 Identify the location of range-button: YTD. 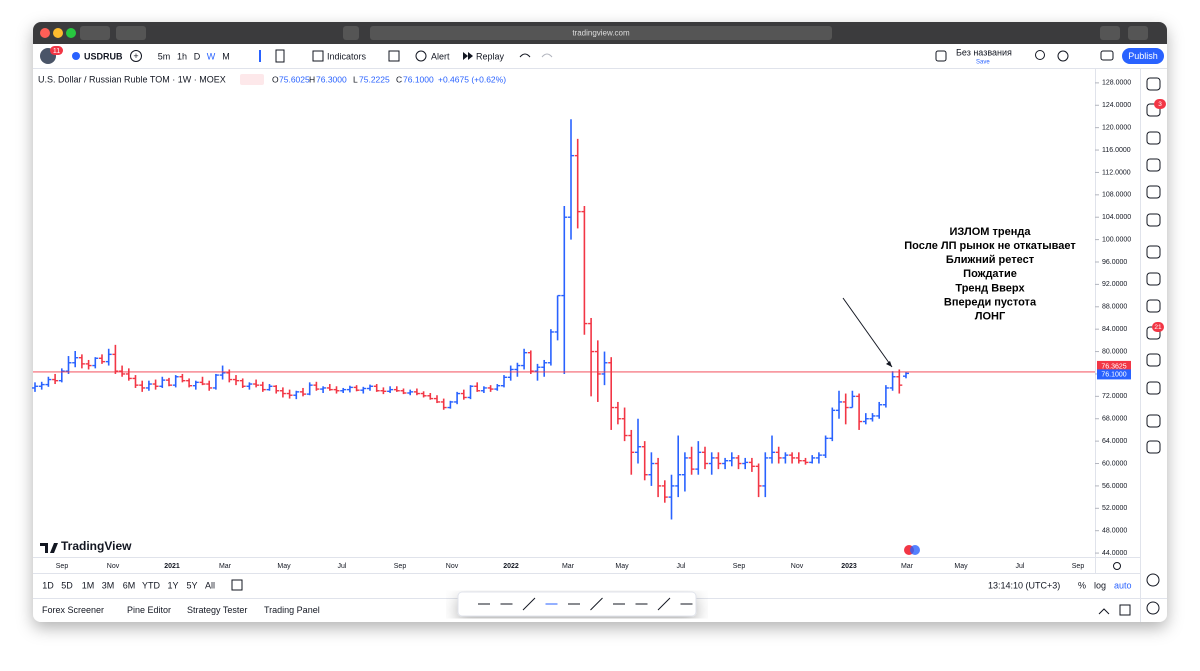
(151, 585).